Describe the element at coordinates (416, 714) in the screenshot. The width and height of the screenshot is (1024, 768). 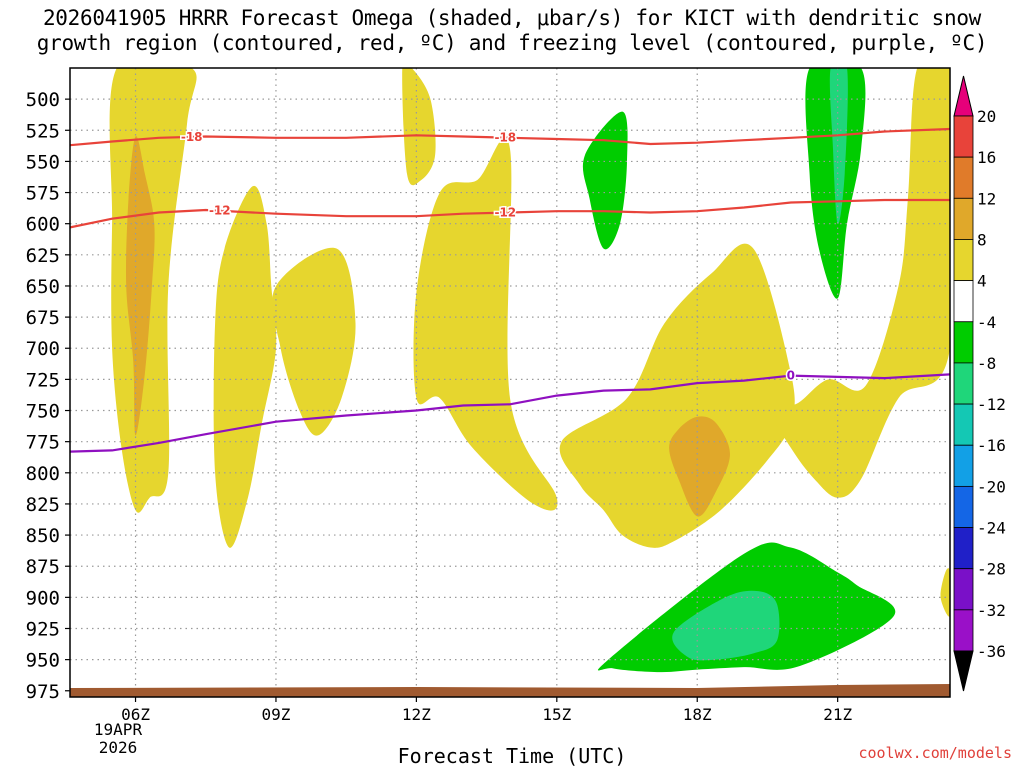
I see `x-tick-label-12Z: 12Z` at that location.